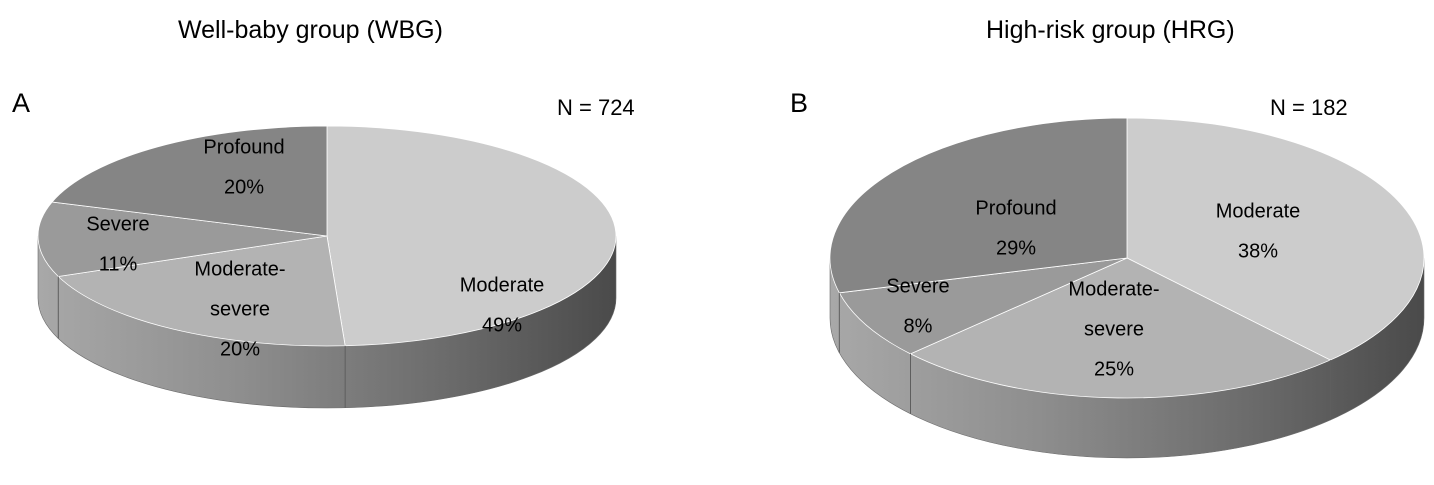  What do you see at coordinates (21, 103) in the screenshot?
I see `panel-letter: A` at bounding box center [21, 103].